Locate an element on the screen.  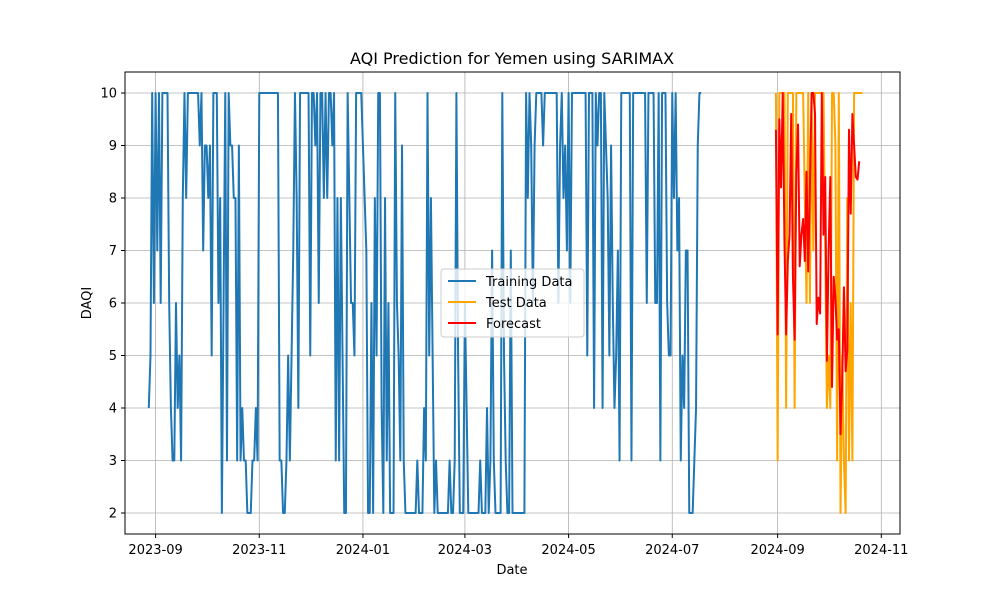
x-tick-label: 2023-11 is located at coordinates (259, 550).